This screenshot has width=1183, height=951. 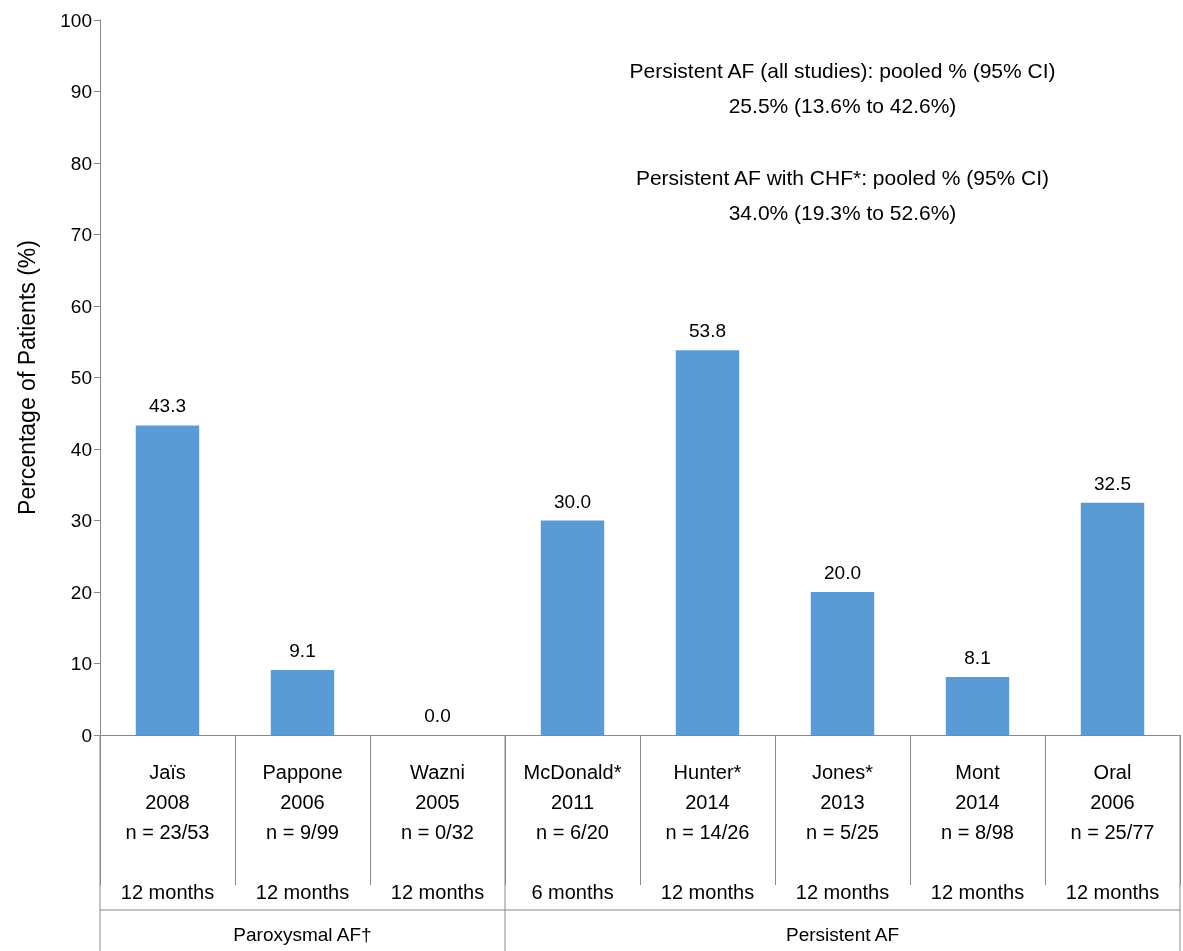 What do you see at coordinates (1112, 832) in the screenshot?
I see `category-label: Oral 2006 n = 25/77 12 months` at bounding box center [1112, 832].